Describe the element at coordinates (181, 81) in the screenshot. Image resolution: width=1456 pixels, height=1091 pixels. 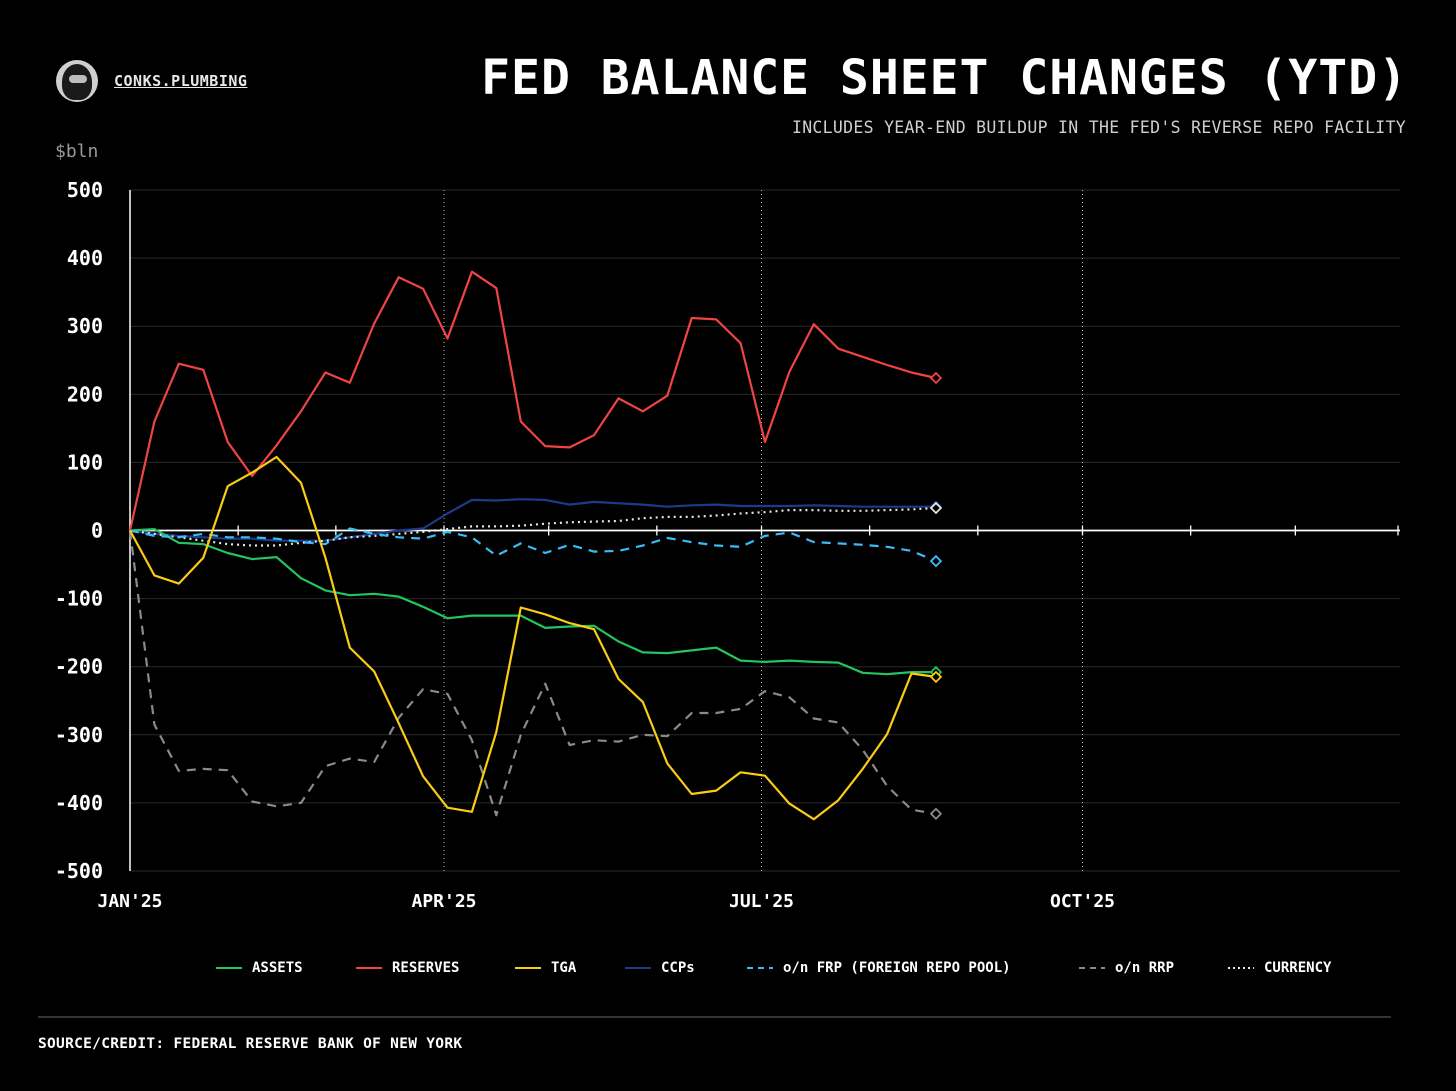
I see `brand-link: CONKS.PLUMBING` at that location.